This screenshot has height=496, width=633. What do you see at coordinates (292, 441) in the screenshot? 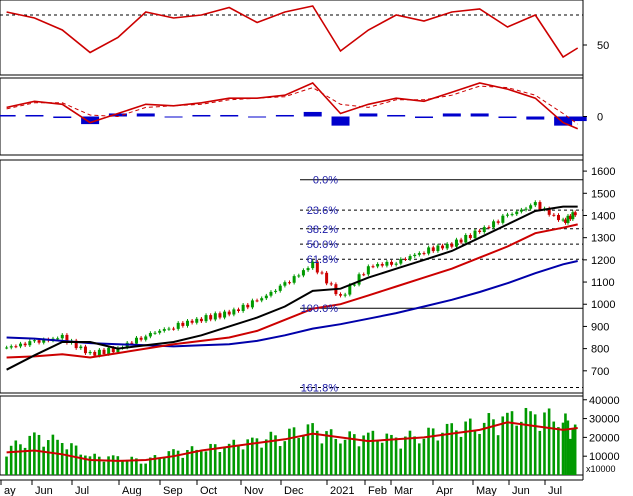
I see `volume-moving-average` at bounding box center [292, 441].